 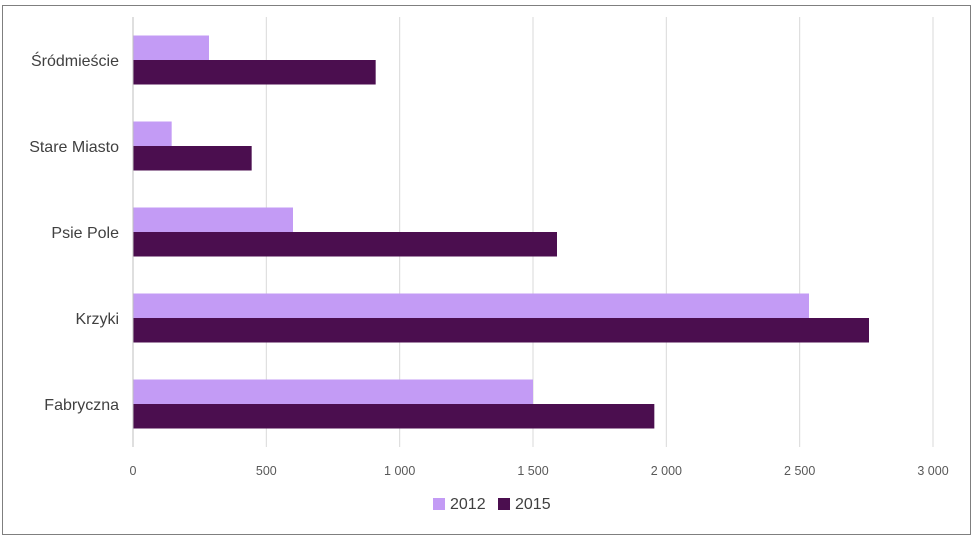 I want to click on x-tick-label: 1 000, so click(x=399, y=471).